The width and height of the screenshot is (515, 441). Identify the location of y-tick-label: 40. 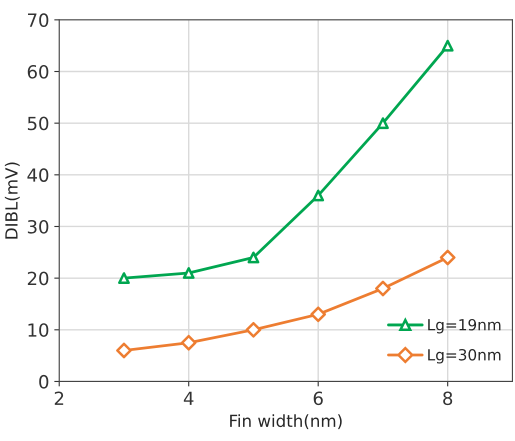
(37, 175).